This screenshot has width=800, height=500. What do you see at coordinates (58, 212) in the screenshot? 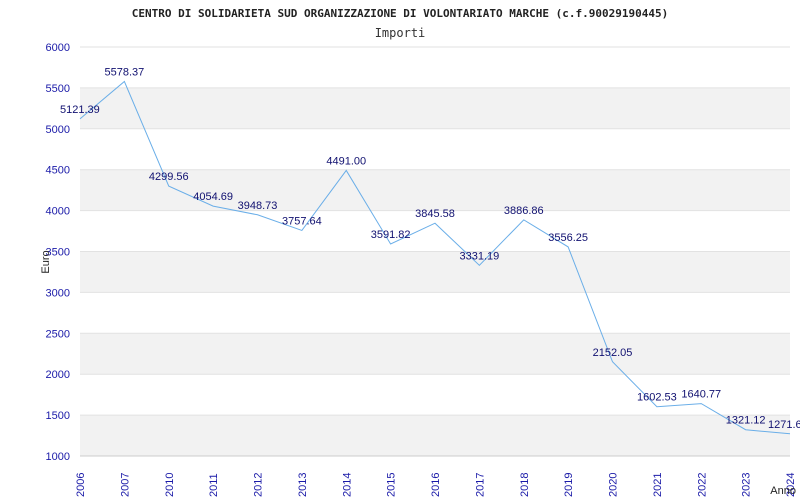
I see `y-tick-label: 4000` at bounding box center [58, 212].